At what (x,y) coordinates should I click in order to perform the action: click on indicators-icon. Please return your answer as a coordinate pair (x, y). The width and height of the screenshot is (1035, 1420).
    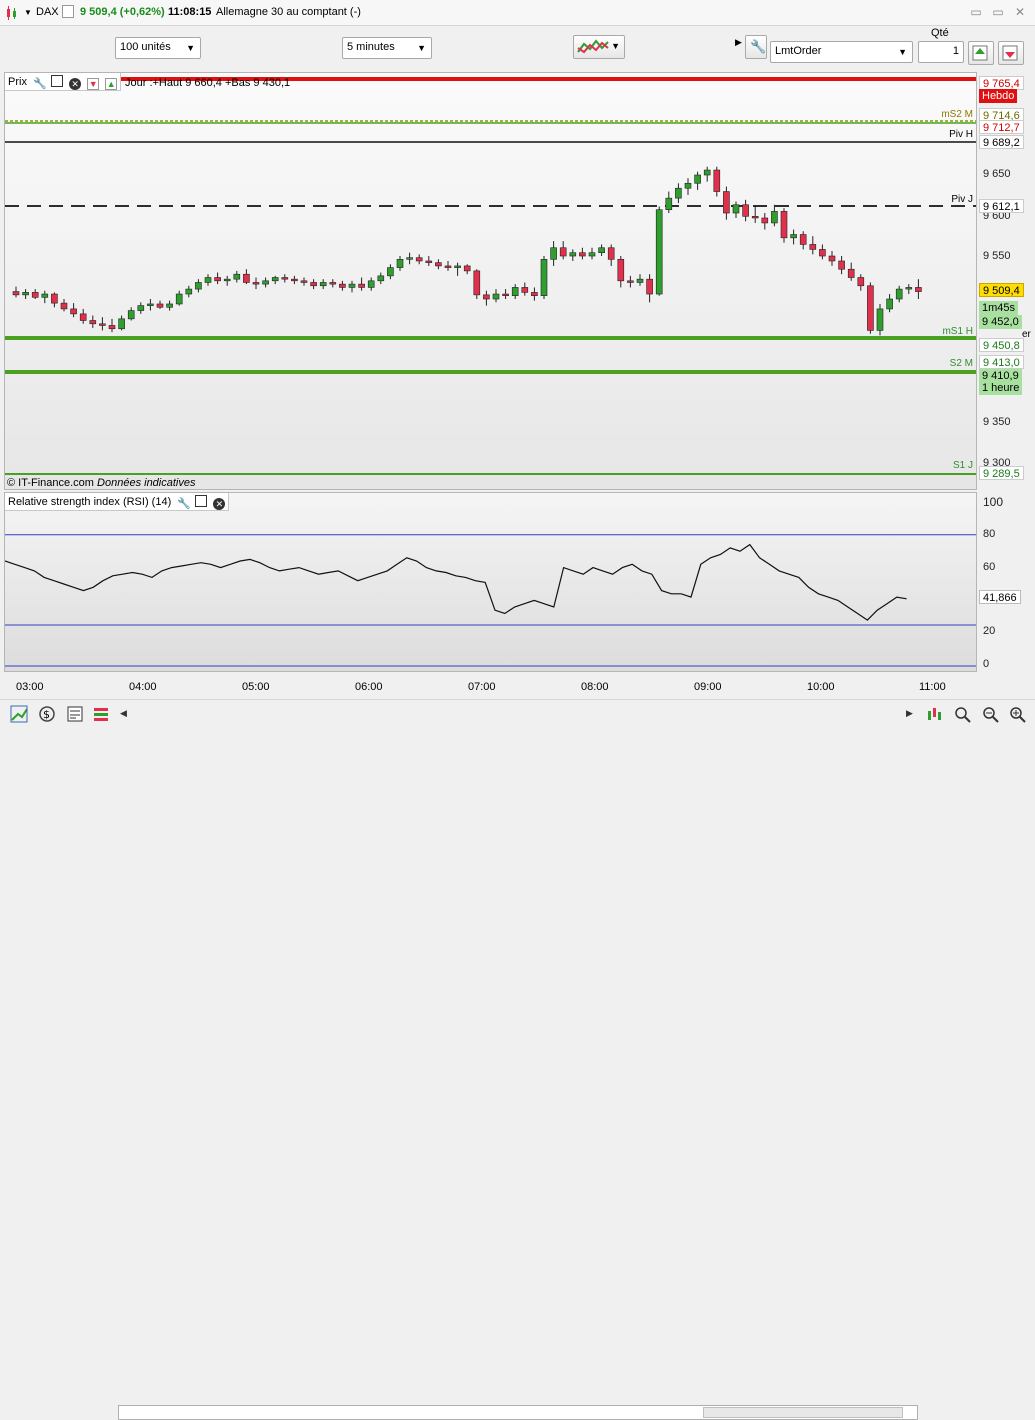
    Looking at the image, I should click on (101, 714).